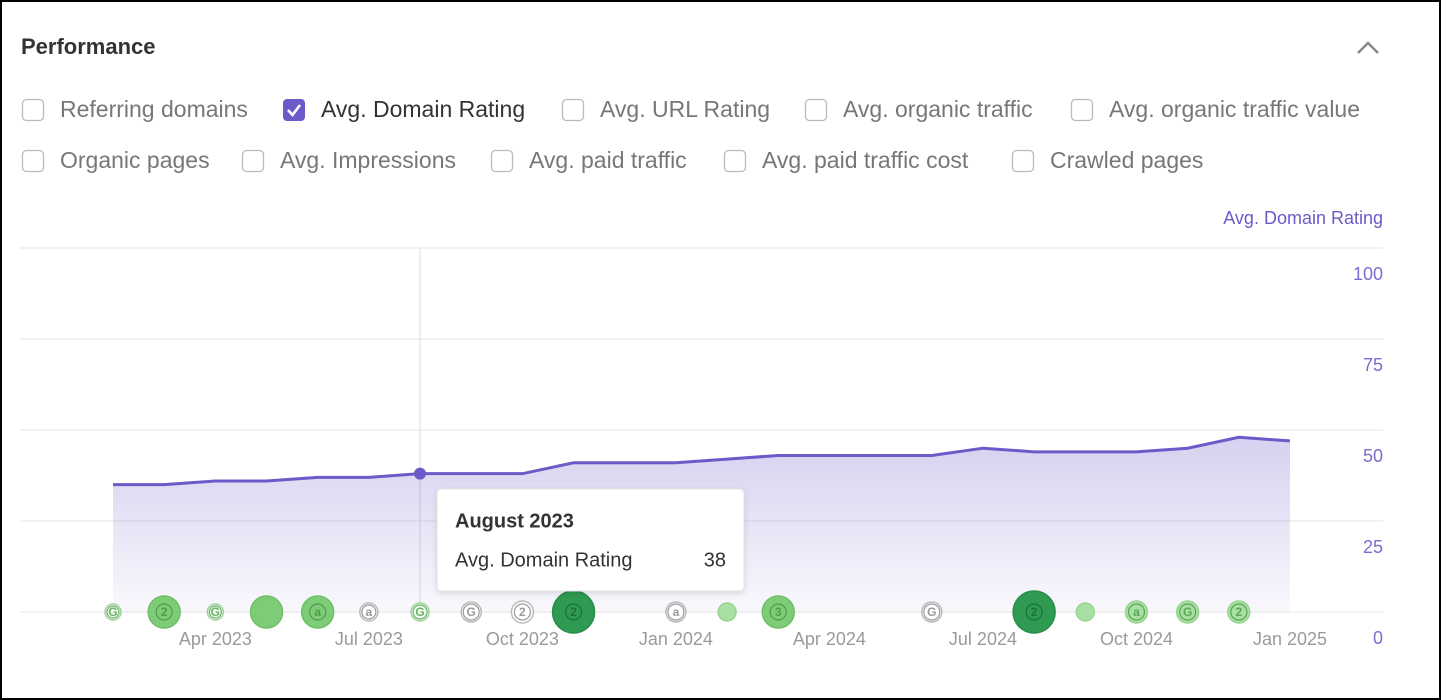  Describe the element at coordinates (829, 639) in the screenshot. I see `x-tick-label: Apr 2024` at that location.